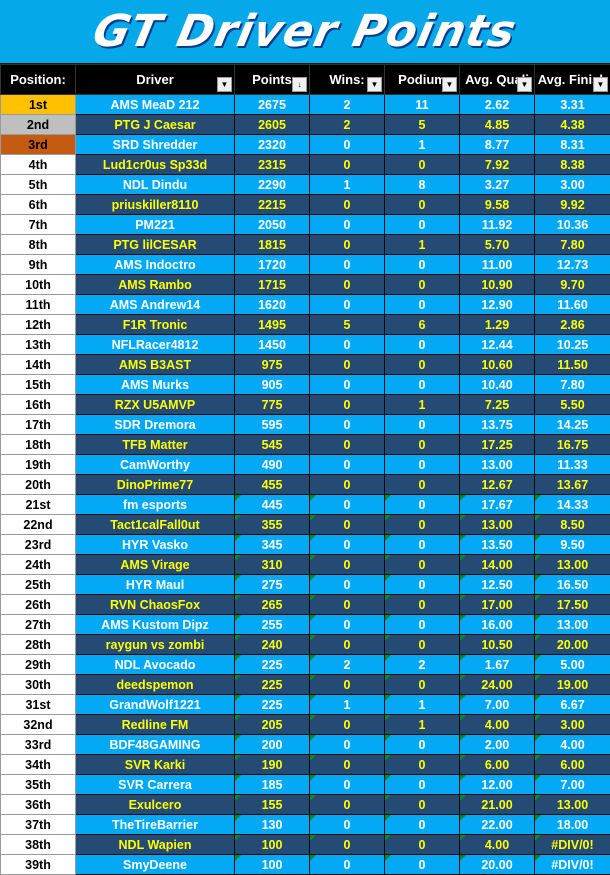 The height and width of the screenshot is (875, 610). I want to click on avg-finish-cell: 9.70, so click(572, 284).